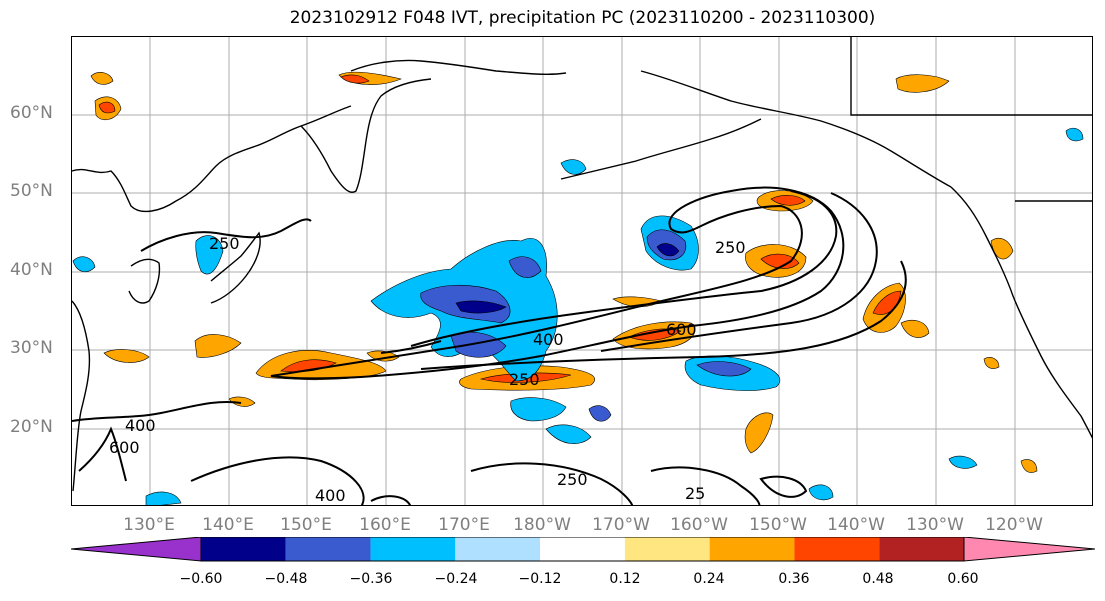 The height and width of the screenshot is (601, 1105). I want to click on lon-label-140e: 140°E, so click(228, 525).